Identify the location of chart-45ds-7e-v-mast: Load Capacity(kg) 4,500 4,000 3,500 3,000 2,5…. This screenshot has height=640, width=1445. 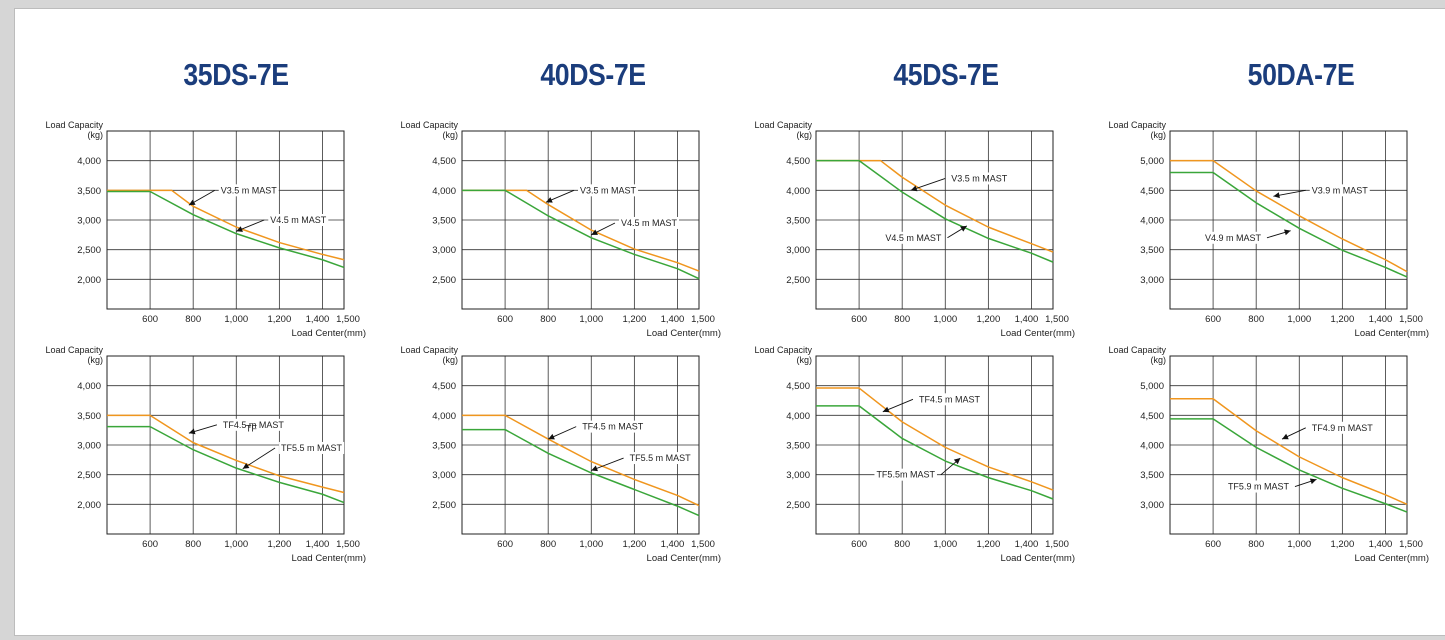
(914, 229).